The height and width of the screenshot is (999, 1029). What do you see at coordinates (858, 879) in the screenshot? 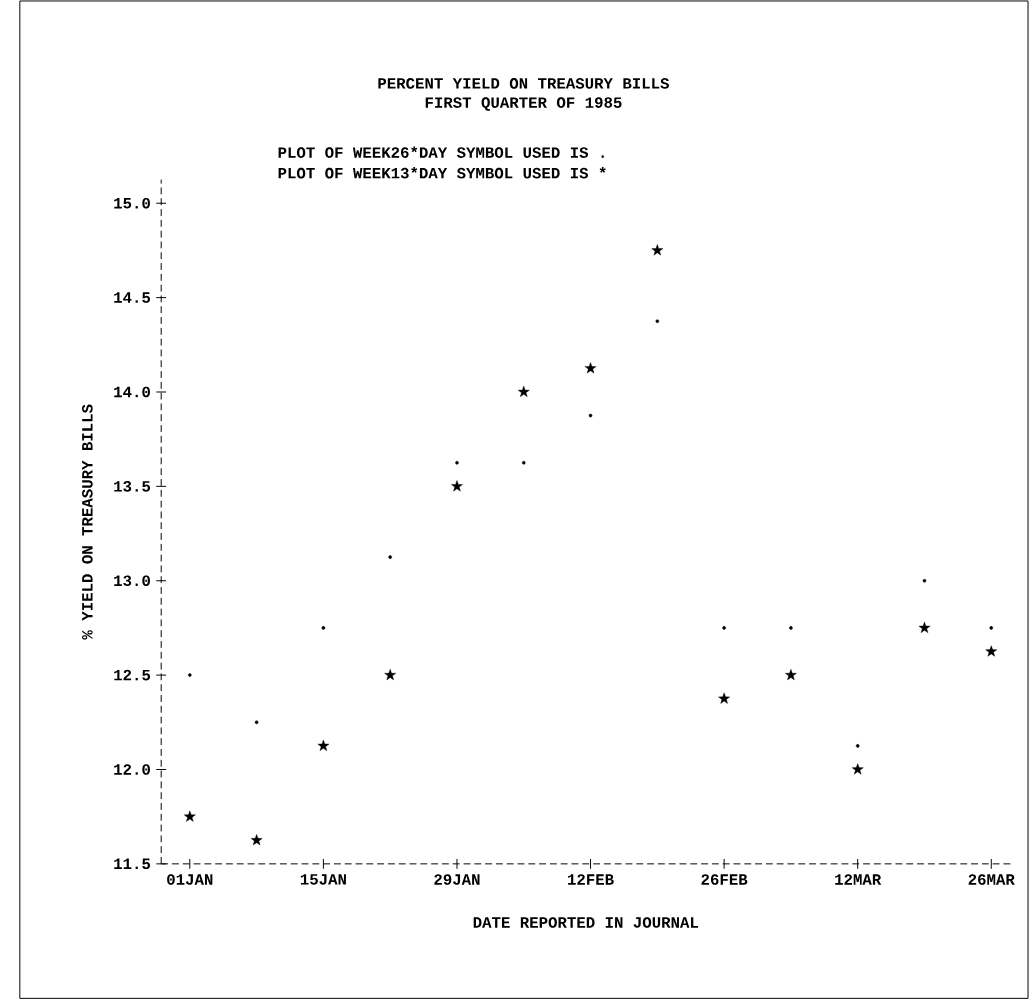
I see `x-tick-label: 12MAR` at bounding box center [858, 879].